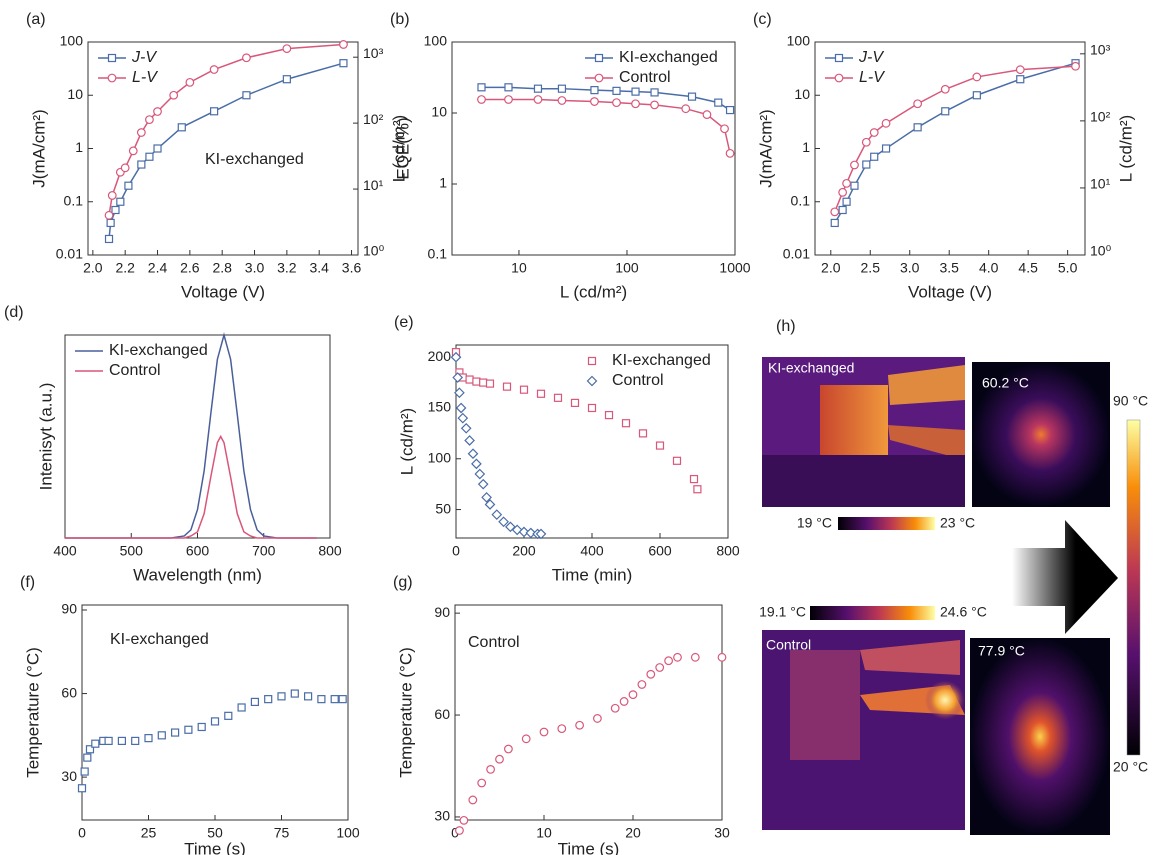 The height and width of the screenshot is (855, 1166). I want to click on annotation: KI-exchanged, so click(159, 639).